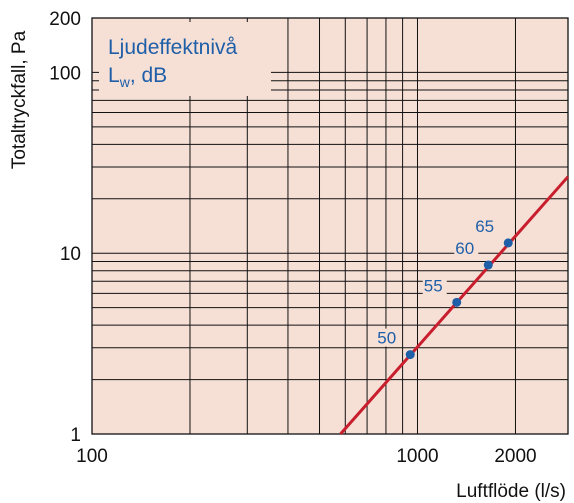 The image size is (574, 503). Describe the element at coordinates (125, 82) in the screenshot. I see `legend-symbol-subscript: w` at that location.